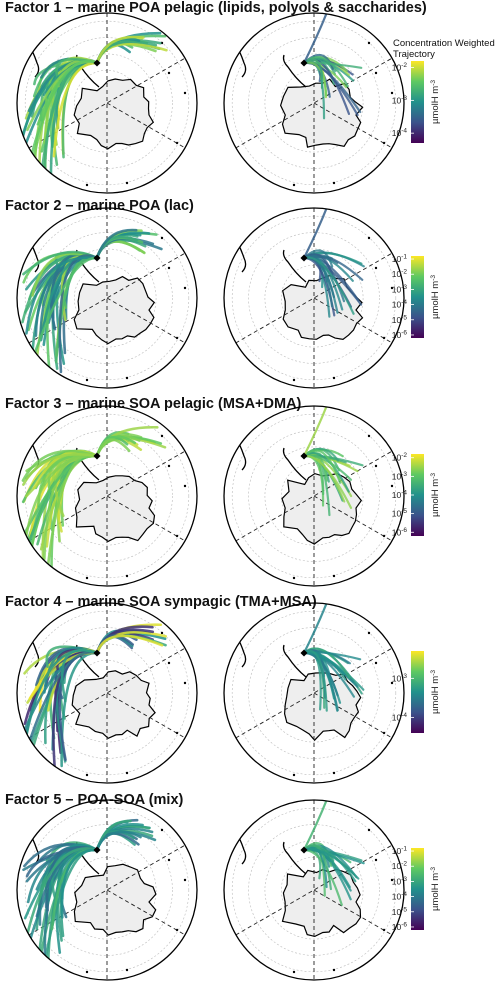 The width and height of the screenshot is (500, 1005). What do you see at coordinates (416, 102) in the screenshot?
I see `colorbar: 10⁻² 10⁻³ 10⁻⁴ µmolH m-3` at bounding box center [416, 102].